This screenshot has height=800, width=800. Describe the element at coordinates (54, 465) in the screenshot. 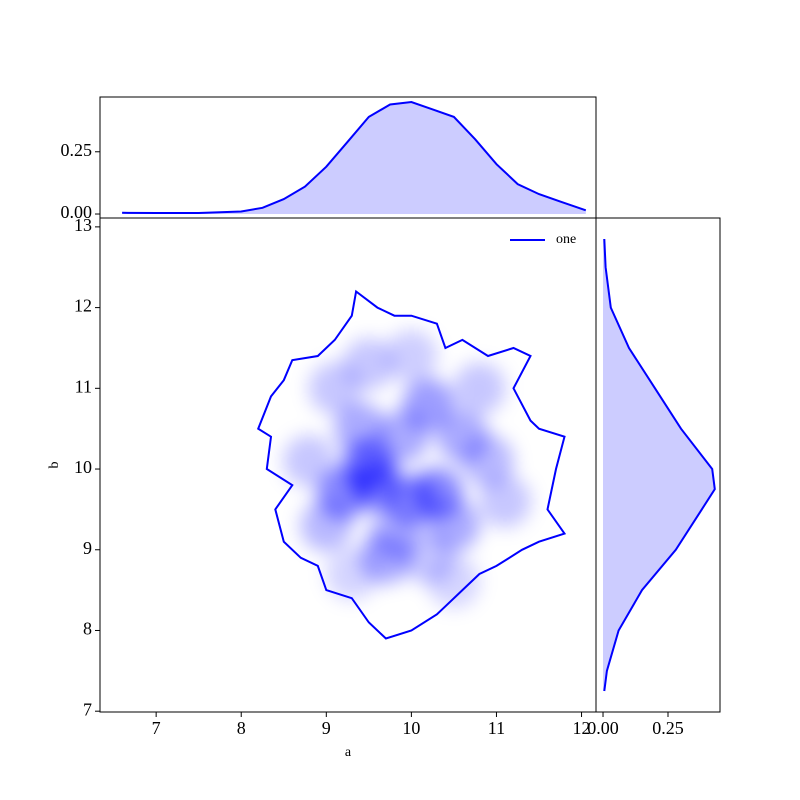

I see `y-axis-label: b` at that location.